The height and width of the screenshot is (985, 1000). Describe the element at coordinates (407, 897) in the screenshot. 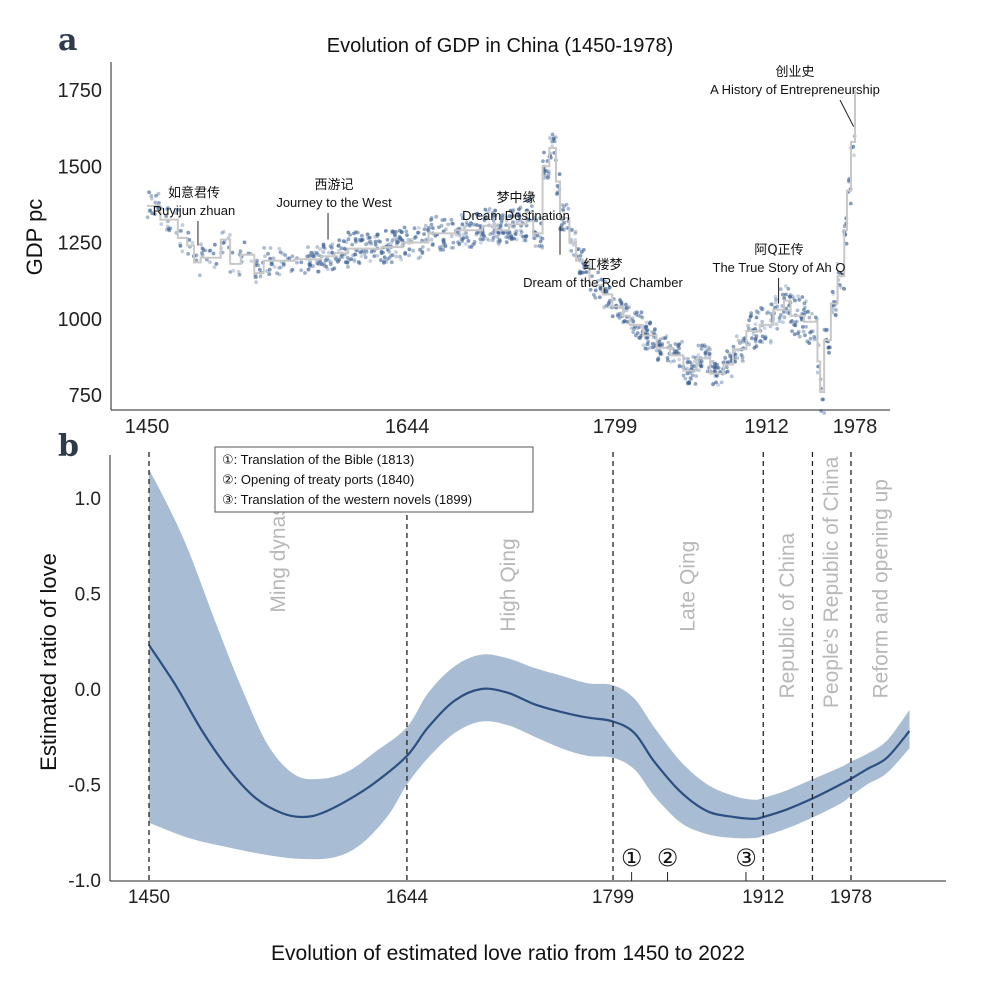

I see `love-x-tick-1644: 1644` at that location.